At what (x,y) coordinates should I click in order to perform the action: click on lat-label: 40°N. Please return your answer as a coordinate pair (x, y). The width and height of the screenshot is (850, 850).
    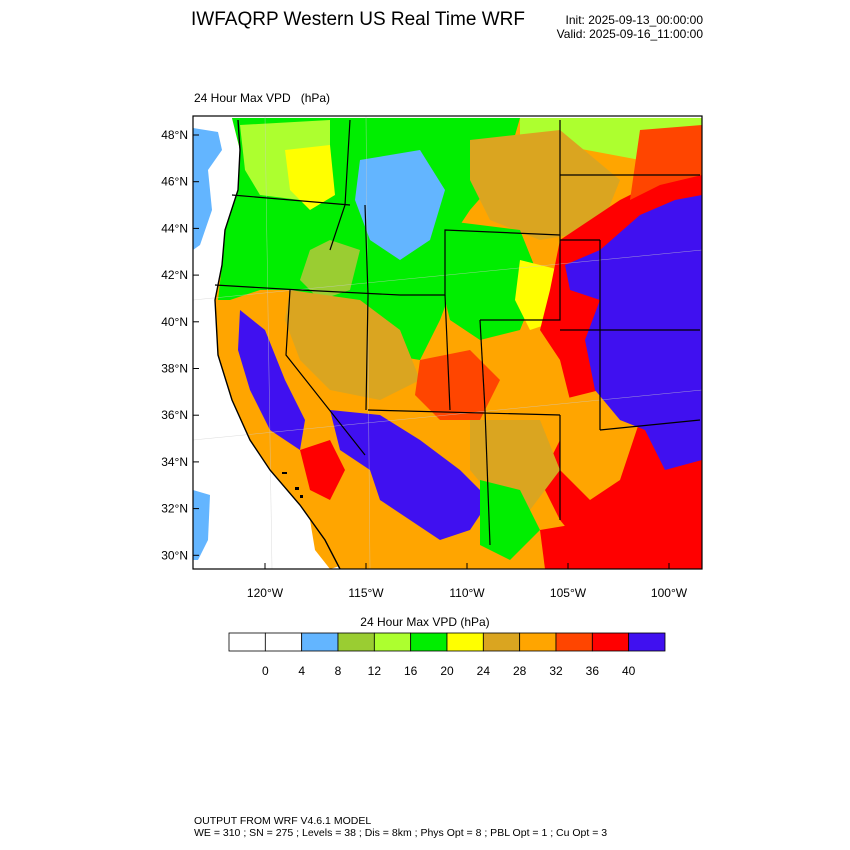
    Looking at the image, I should click on (174, 322).